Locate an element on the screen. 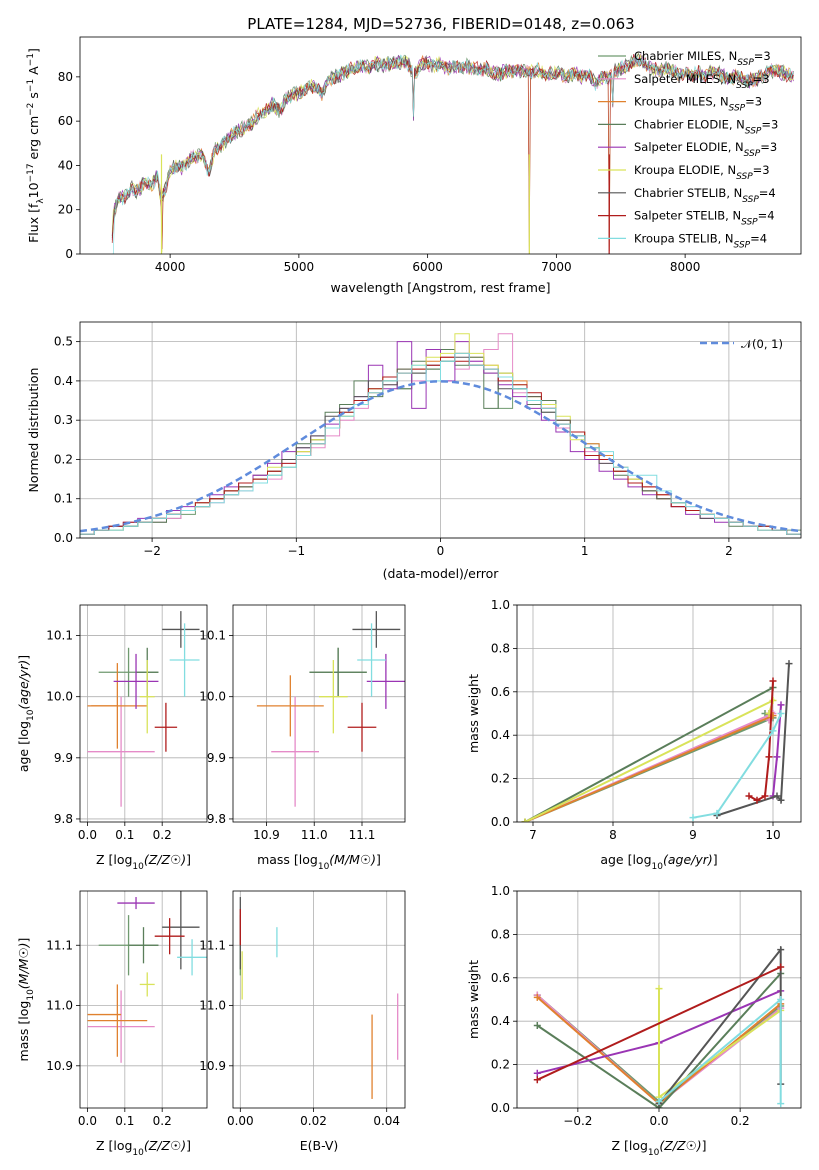  x-tick-label: 0.2 is located at coordinates (162, 1121).